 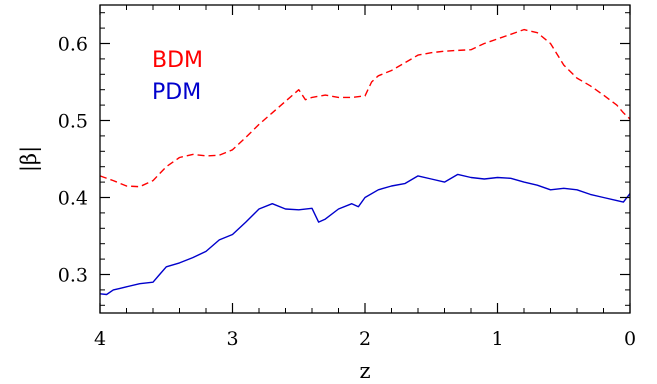 I want to click on y-tick-label: 0.3, so click(x=73, y=276).